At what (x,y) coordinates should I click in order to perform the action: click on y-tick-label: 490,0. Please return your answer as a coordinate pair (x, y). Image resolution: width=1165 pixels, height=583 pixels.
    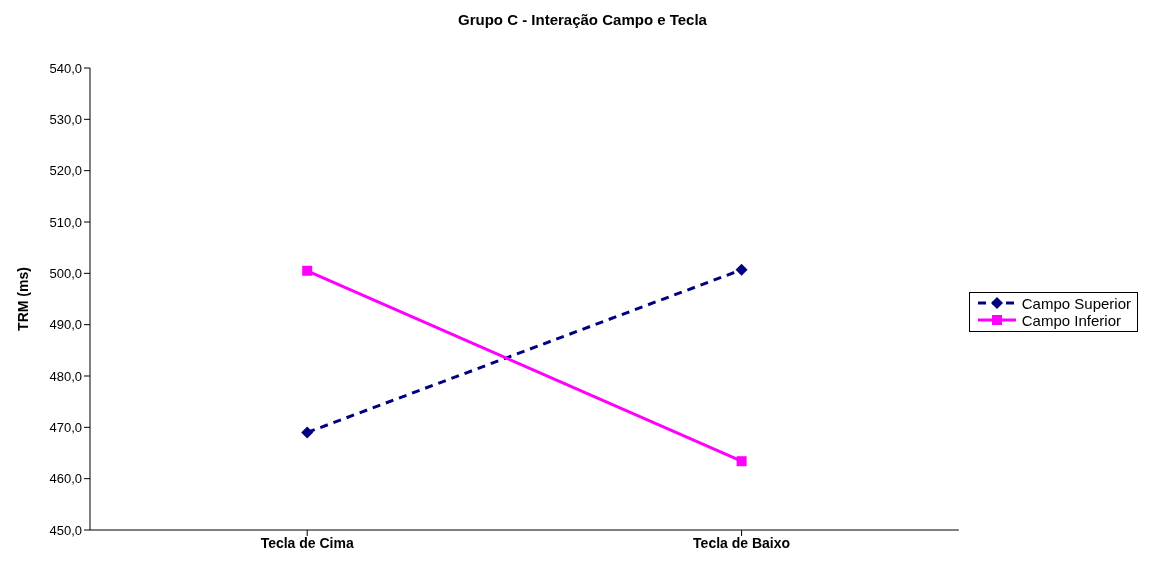
    Looking at the image, I should click on (65, 325).